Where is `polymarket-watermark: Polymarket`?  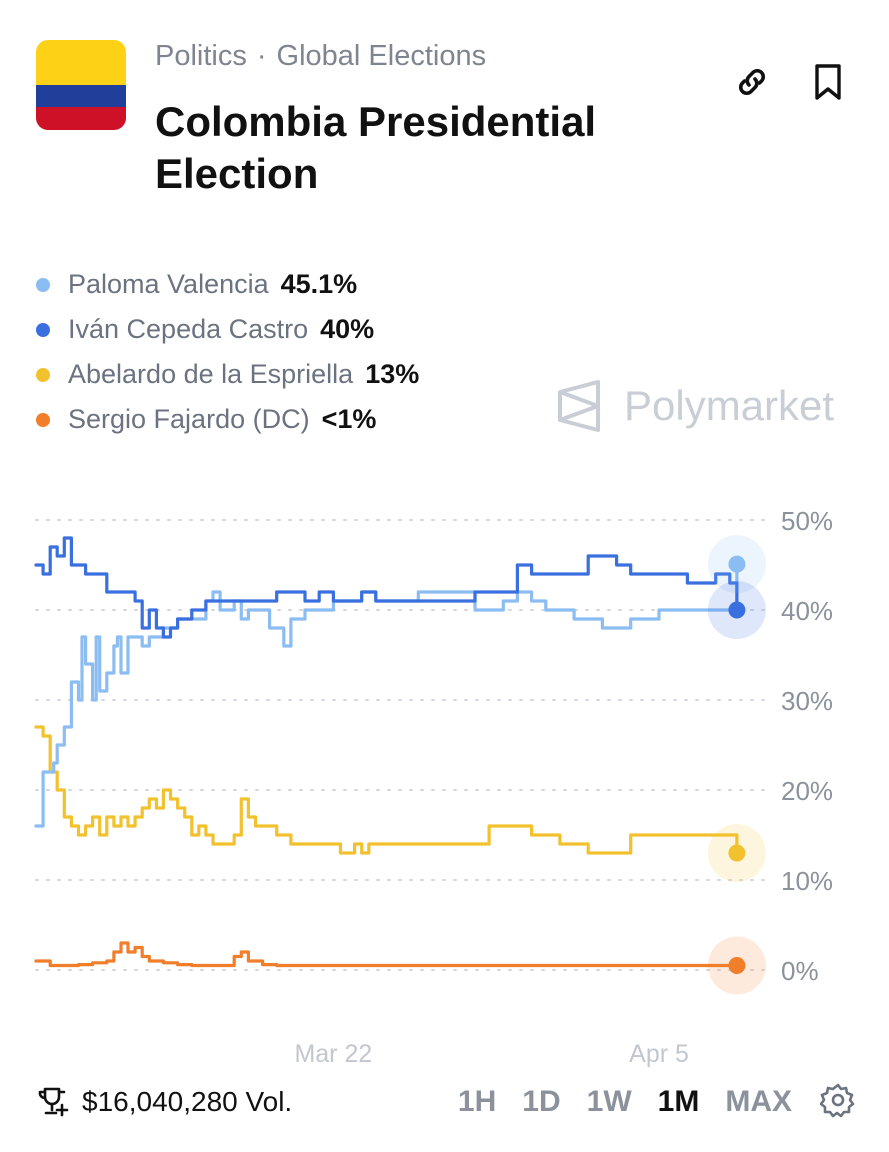 polymarket-watermark: Polymarket is located at coordinates (695, 406).